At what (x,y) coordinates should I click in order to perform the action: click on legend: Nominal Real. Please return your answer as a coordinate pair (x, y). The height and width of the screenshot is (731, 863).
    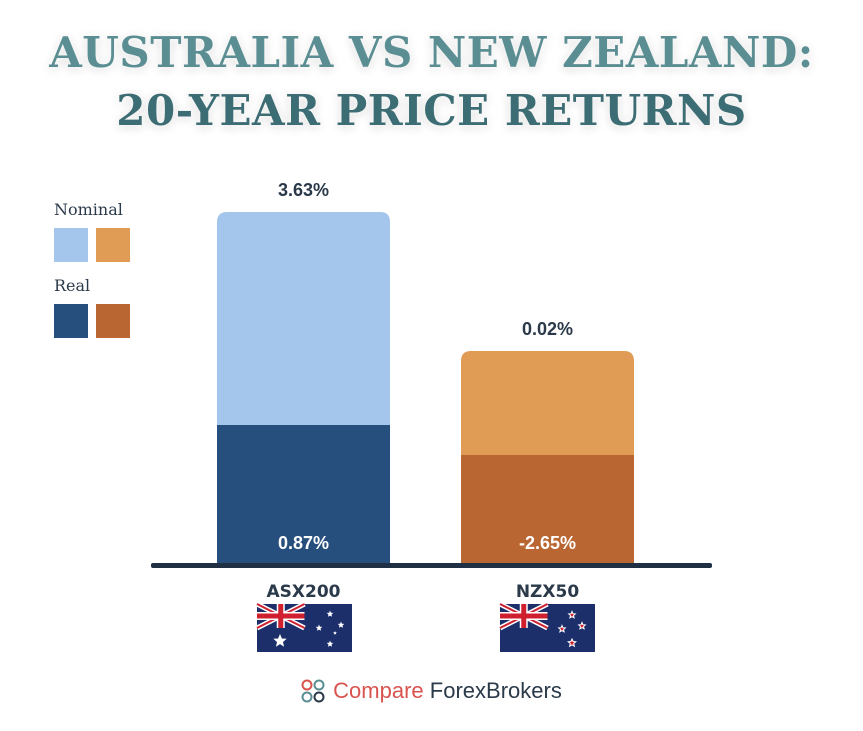
    Looking at the image, I should click on (104, 274).